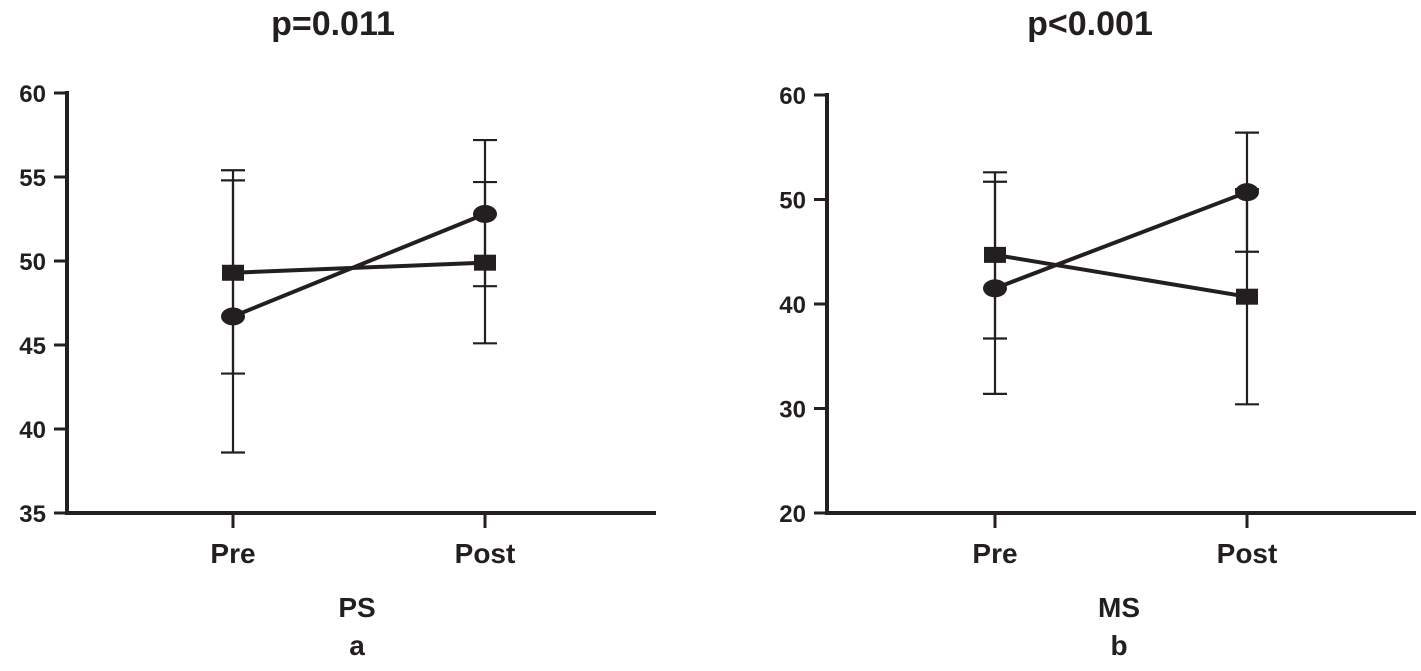 This screenshot has width=1421, height=671. Describe the element at coordinates (362, 541) in the screenshot. I see `panel-a-x-ticks: Pre Post` at that location.